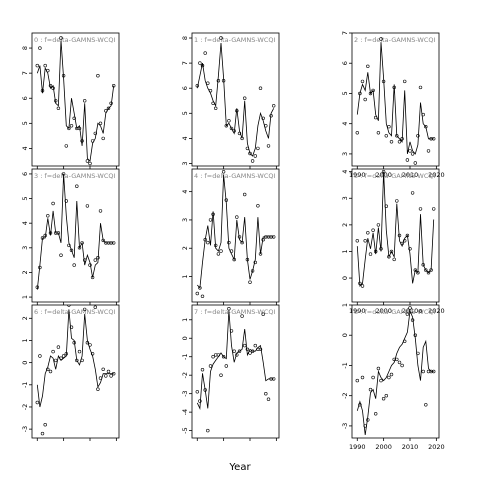  What do you see at coordinates (70, 236) in the screenshot?
I see `panel-1: 3 : f=delta-GAMNS-WCQI 1 2 3 4 5 6` at bounding box center [70, 236].